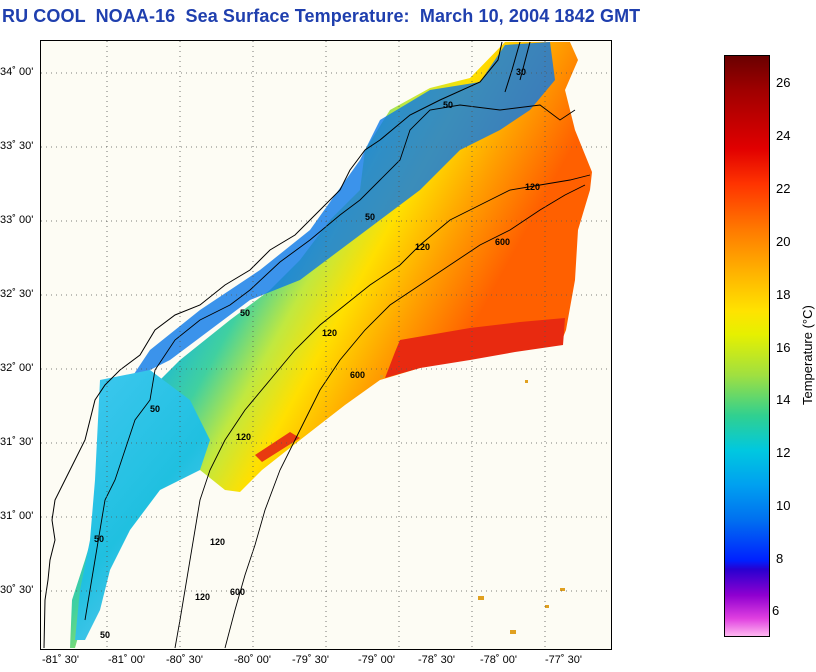 The height and width of the screenshot is (672, 816). What do you see at coordinates (783, 135) in the screenshot?
I see `colorbar-tick: 24` at bounding box center [783, 135].